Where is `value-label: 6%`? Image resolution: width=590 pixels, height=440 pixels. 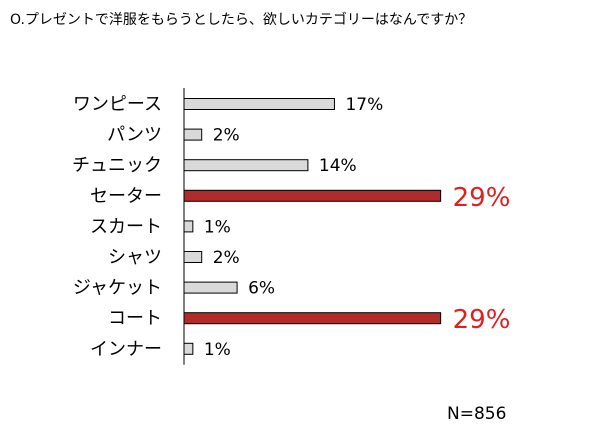
value-label: 6% is located at coordinates (261, 289).